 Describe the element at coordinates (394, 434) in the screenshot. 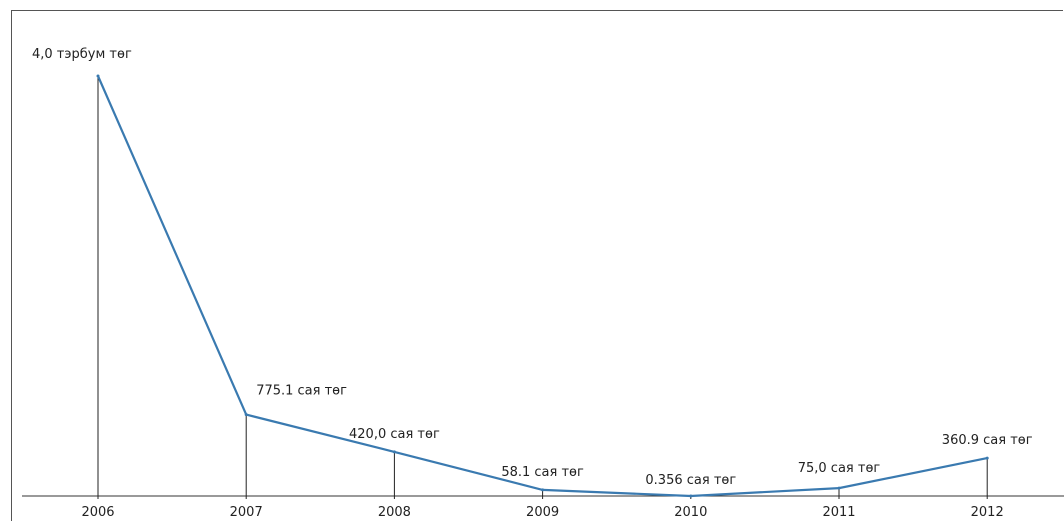

I see `data-label-2008: 420,0 сая төг` at that location.